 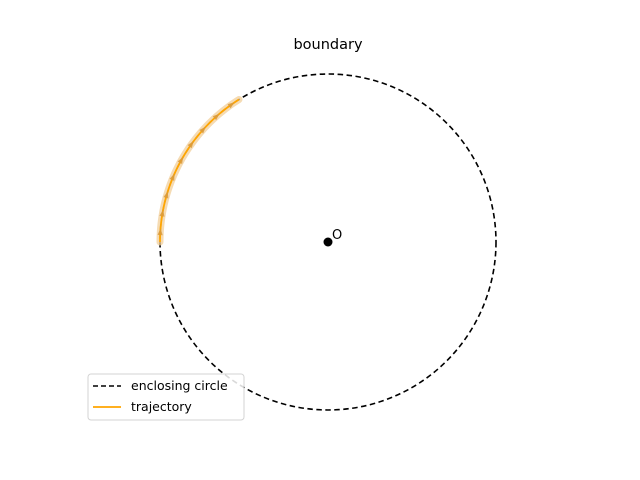 What do you see at coordinates (328, 45) in the screenshot?
I see `chart-title: boundary` at bounding box center [328, 45].